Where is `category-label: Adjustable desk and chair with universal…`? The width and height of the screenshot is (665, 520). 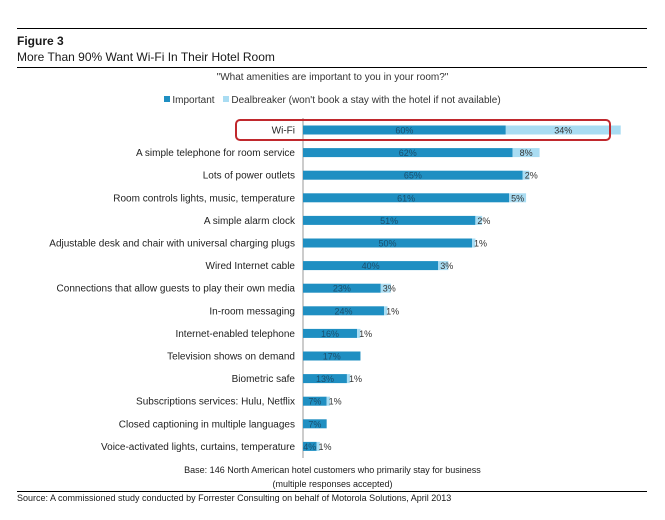 category-label: Adjustable desk and chair with universal… is located at coordinates (172, 244).